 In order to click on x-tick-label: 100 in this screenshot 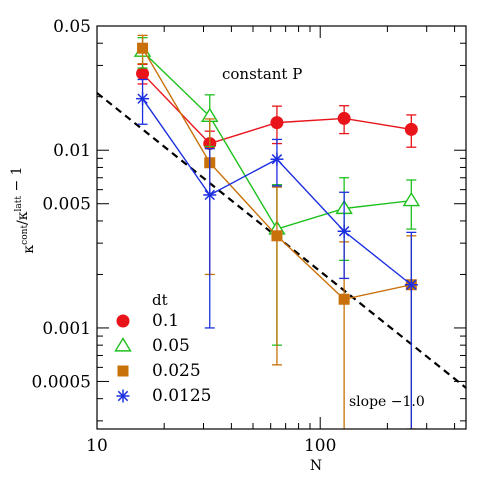, I will do `click(320, 446)`.